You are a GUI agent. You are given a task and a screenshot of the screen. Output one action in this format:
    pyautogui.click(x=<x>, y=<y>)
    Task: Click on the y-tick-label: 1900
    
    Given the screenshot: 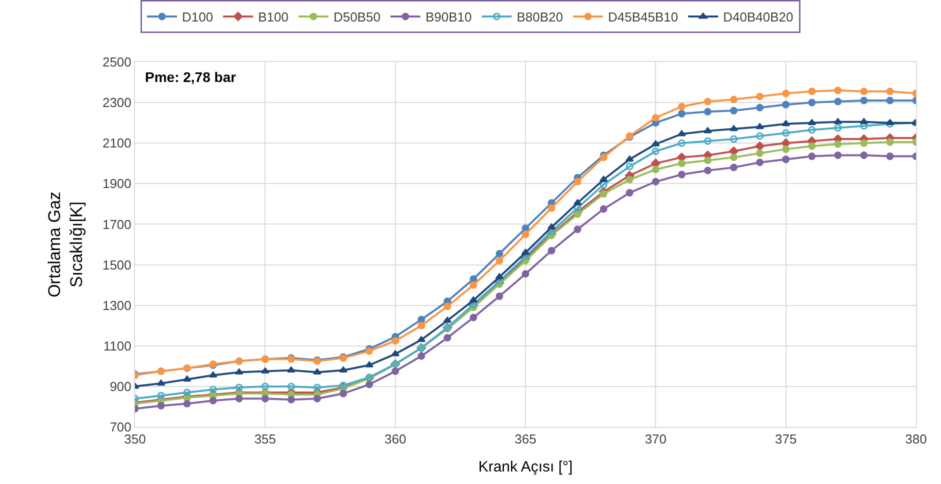 What is the action you would take?
    pyautogui.click(x=117, y=184)
    